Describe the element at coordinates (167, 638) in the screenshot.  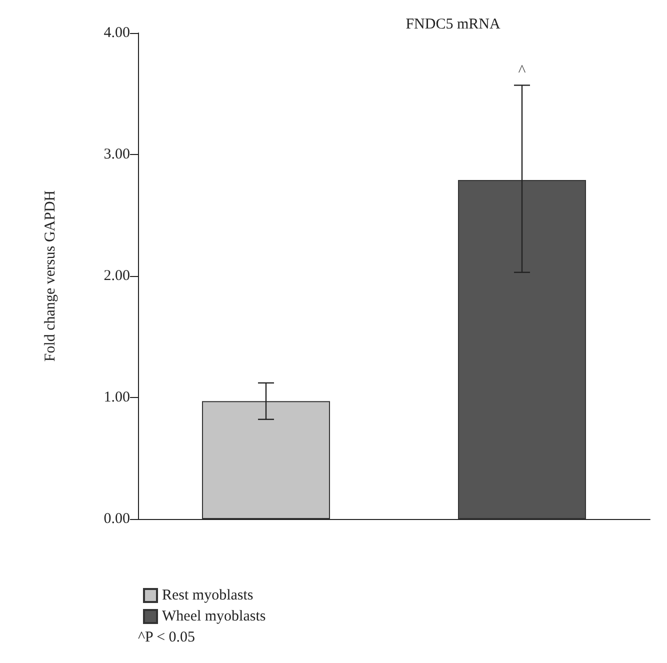
I see `text: ^P < 0.05` at that location.